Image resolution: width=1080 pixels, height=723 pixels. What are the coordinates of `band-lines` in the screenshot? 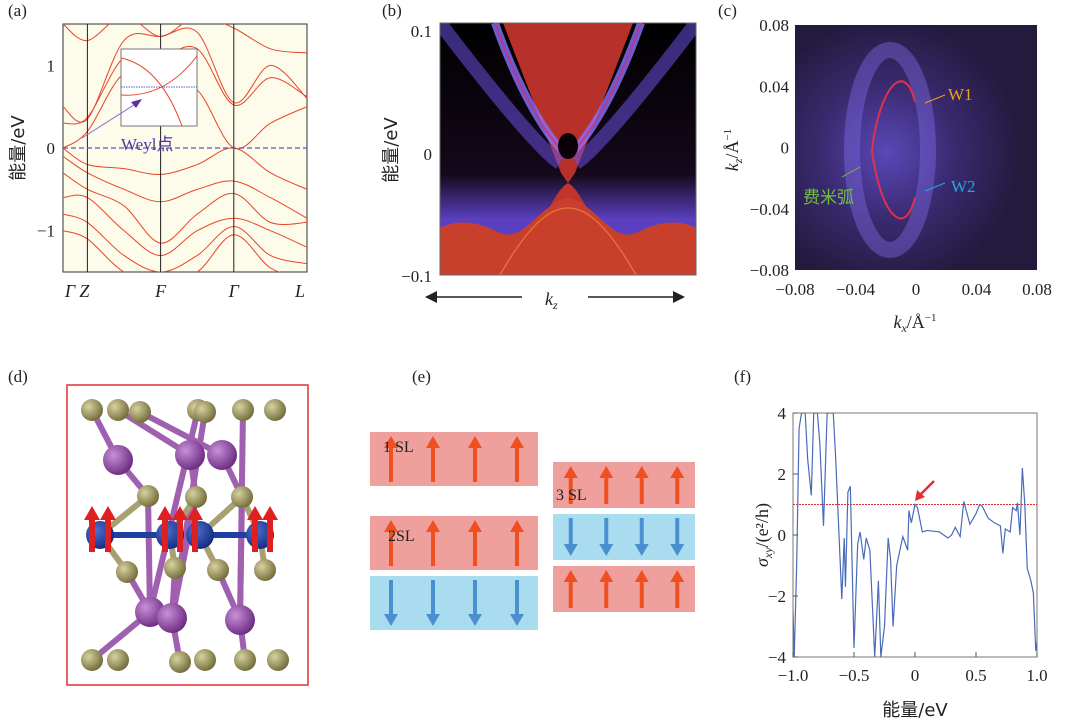 It's located at (185, 148).